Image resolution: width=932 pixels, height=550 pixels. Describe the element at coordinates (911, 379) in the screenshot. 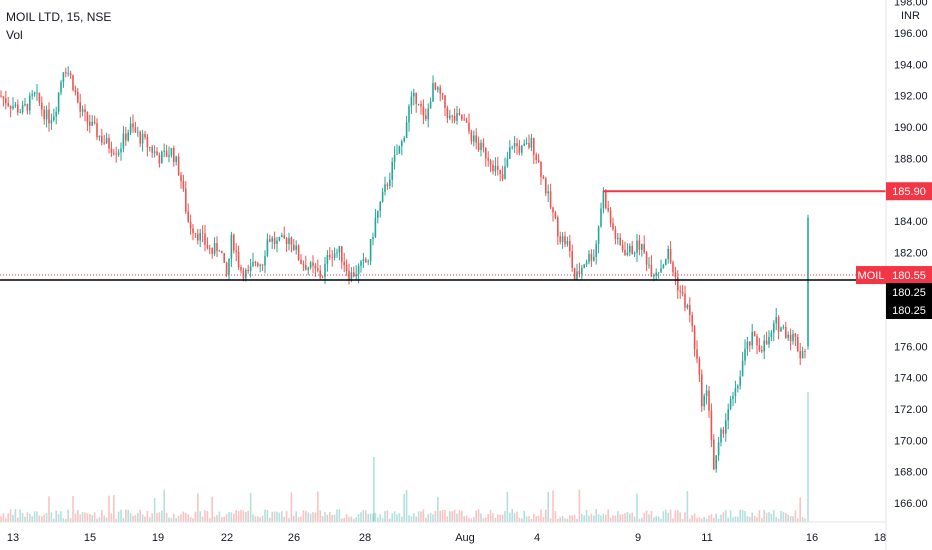

I see `y-tick-label: 174.00` at that location.